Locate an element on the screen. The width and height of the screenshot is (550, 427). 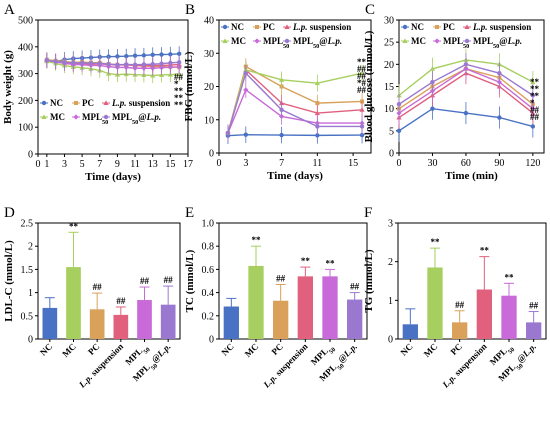
x-tick-label: 17 is located at coordinates (188, 164).